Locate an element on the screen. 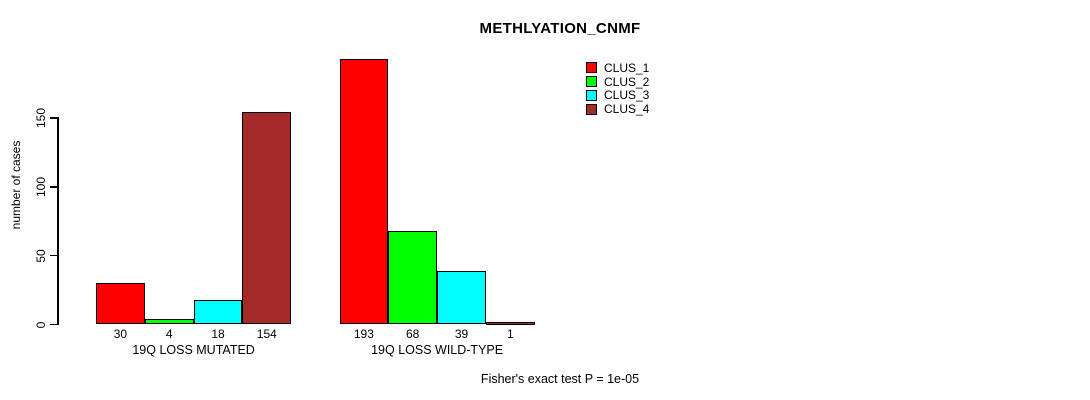 This screenshot has width=1090, height=400. legend-label: CLUS_4 is located at coordinates (627, 109).